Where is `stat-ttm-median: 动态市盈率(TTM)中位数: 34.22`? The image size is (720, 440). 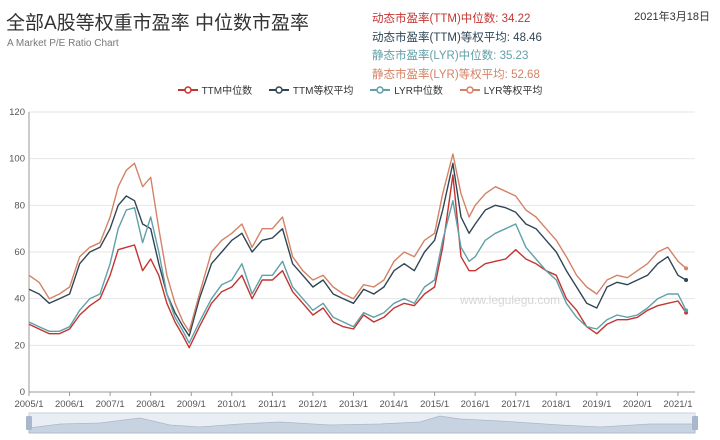
stat-ttm-median: 动态市盈率(TTM)中位数: 34.22 is located at coordinates (451, 19).